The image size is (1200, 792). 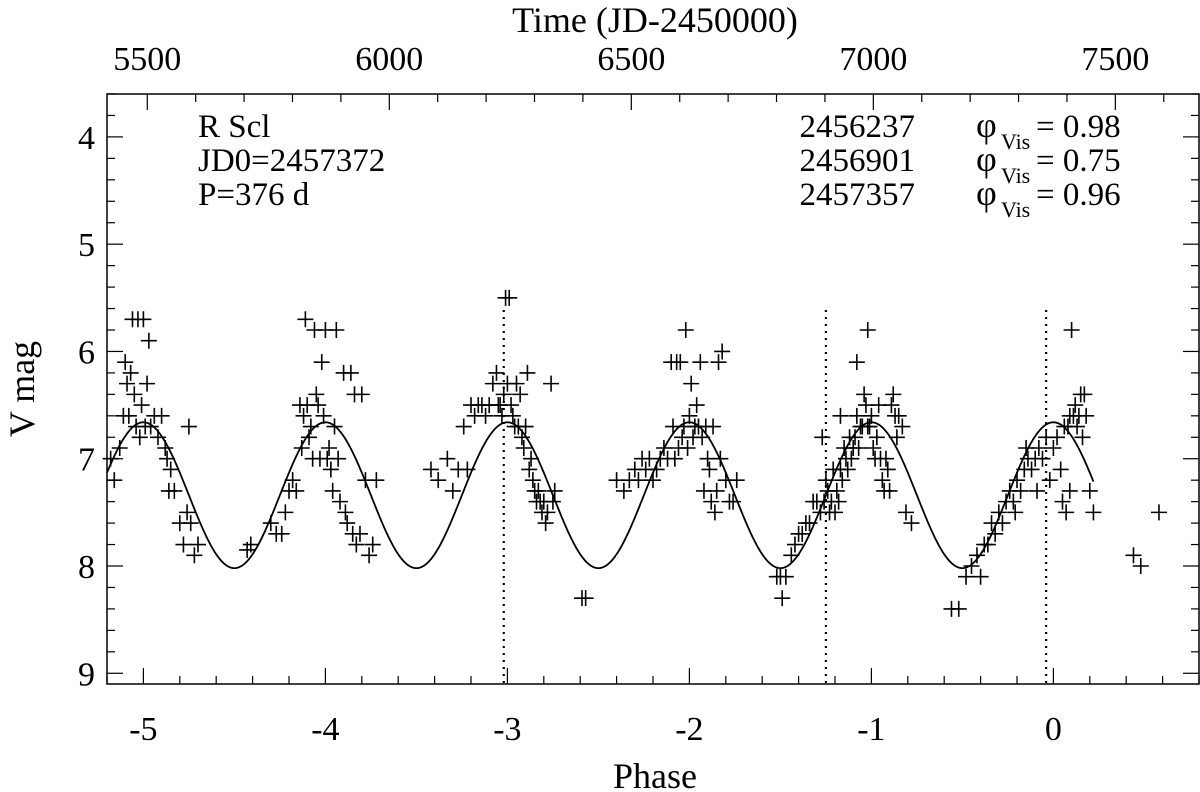 What do you see at coordinates (858, 127) in the screenshot?
I see `epoch-jd: 2456237` at bounding box center [858, 127].